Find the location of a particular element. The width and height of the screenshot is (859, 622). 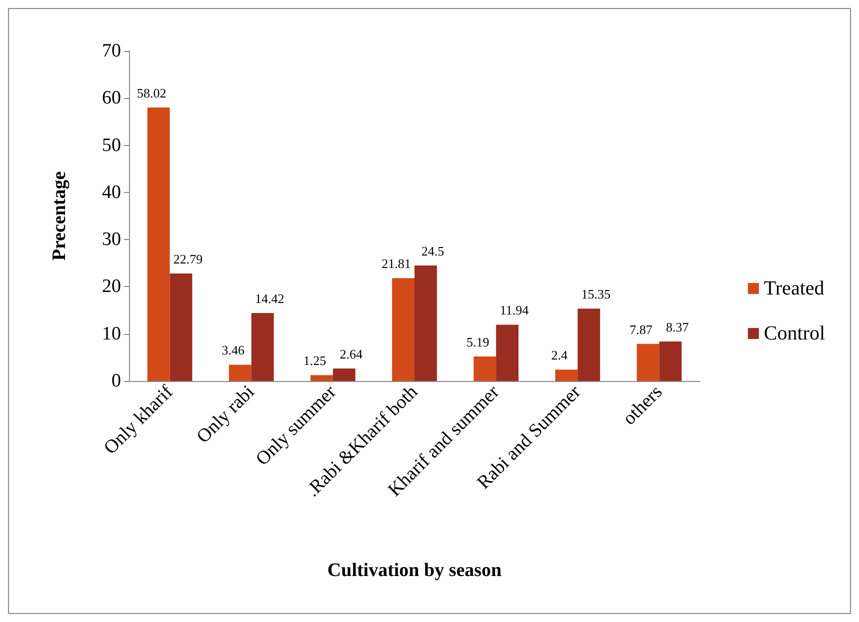

y-axis-title: Precentage is located at coordinates (59, 216).